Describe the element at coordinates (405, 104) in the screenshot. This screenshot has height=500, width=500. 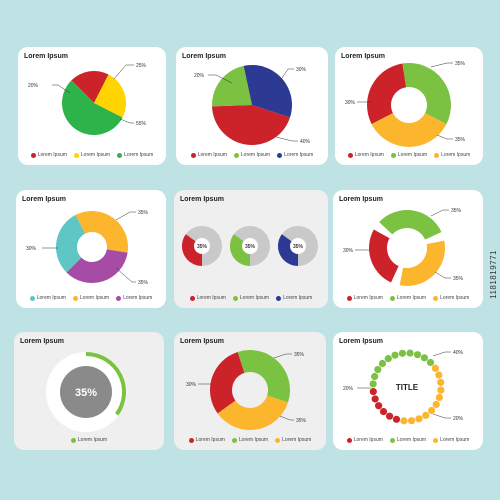
I see `donut-chart-3: 30% 35% 35%` at that location.